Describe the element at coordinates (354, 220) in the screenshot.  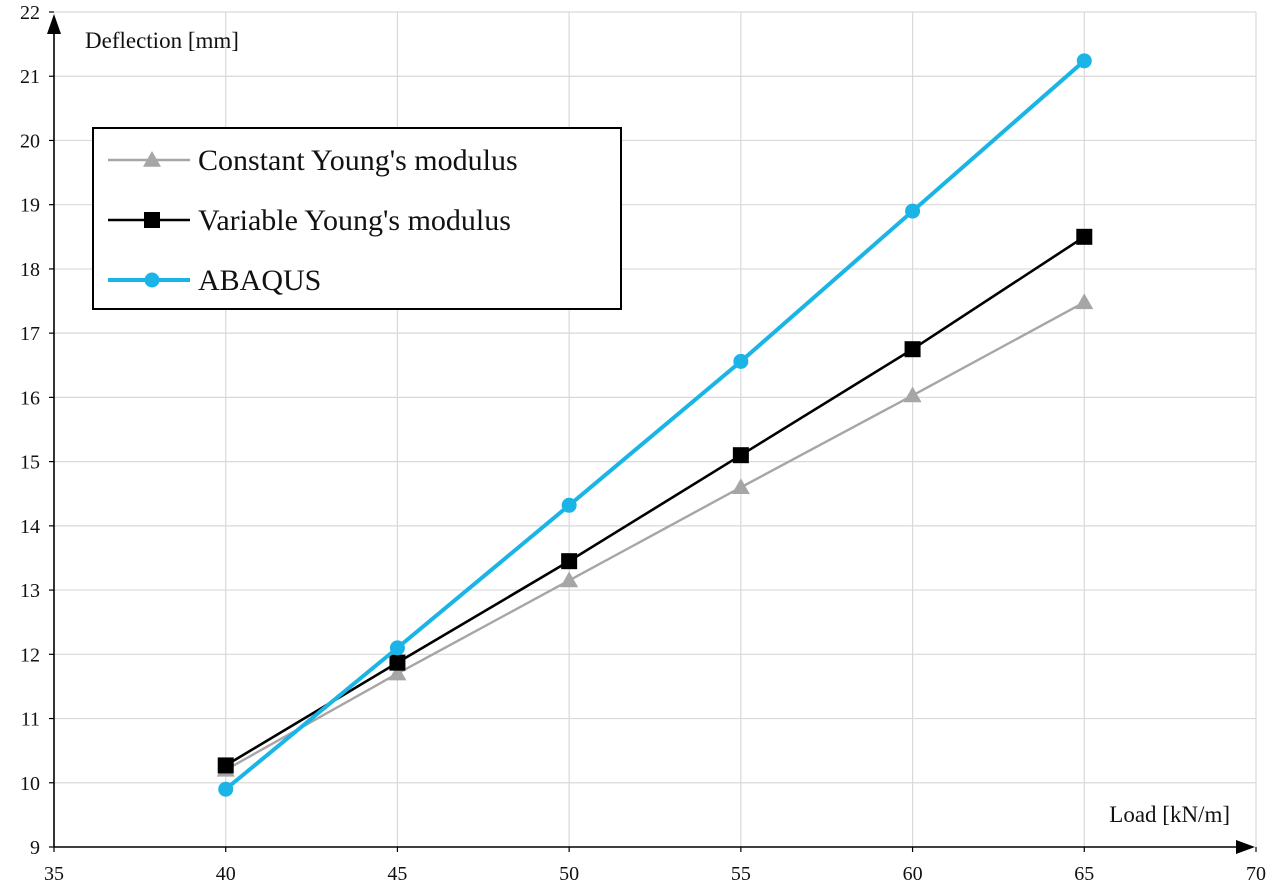
I see `legend-label: Variable Young's modulus` at that location.